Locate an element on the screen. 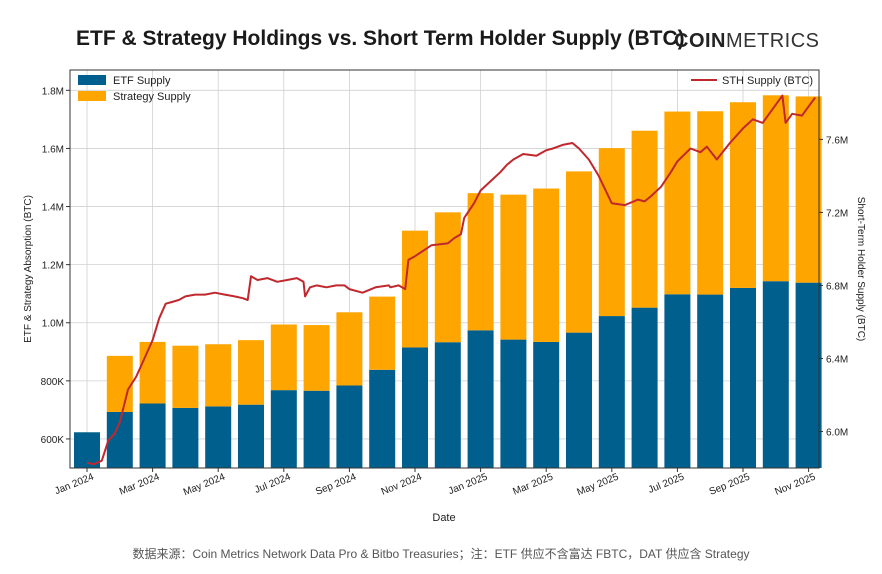 The height and width of the screenshot is (574, 882). x-axis-title: Date is located at coordinates (443, 518).